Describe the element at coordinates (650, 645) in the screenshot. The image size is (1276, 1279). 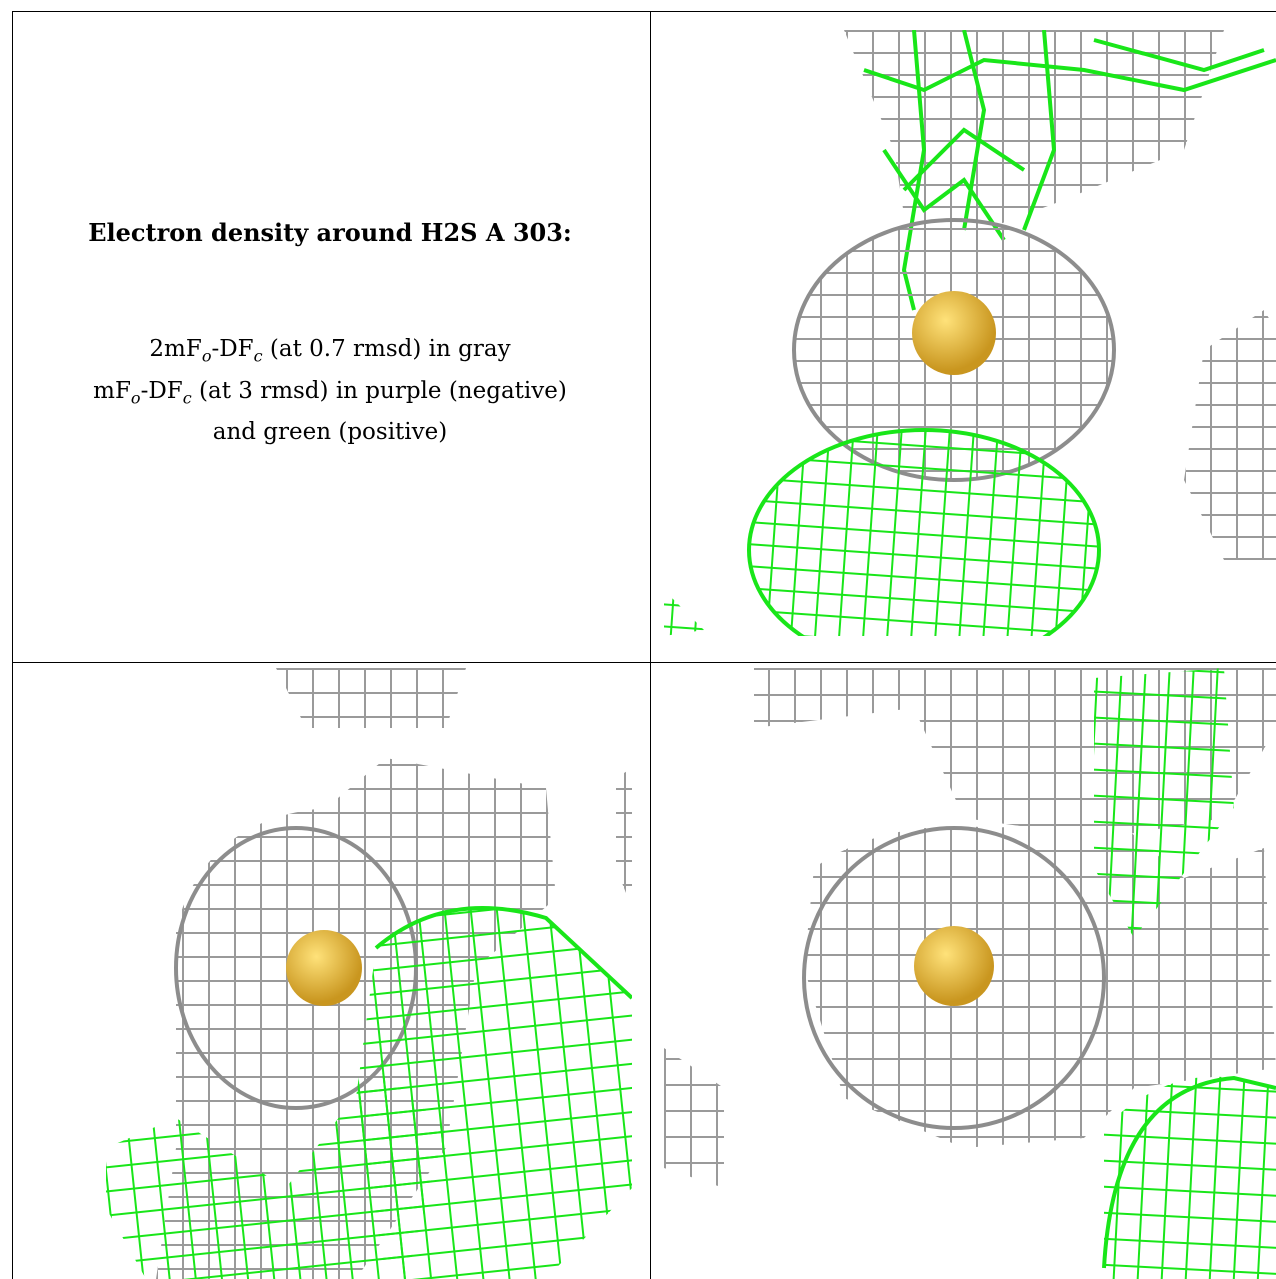
I see `frame-middle-vertical` at that location.